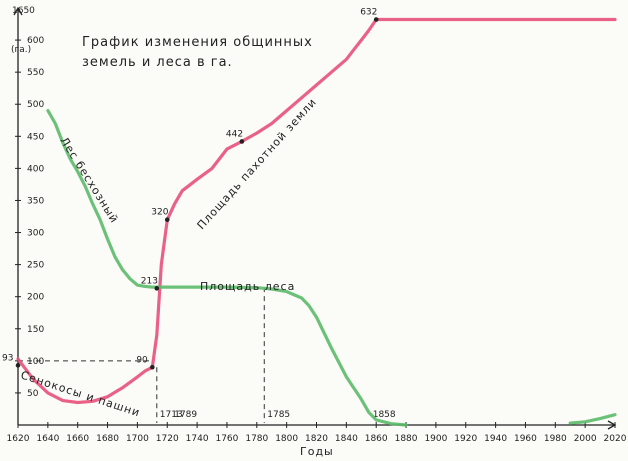 The width and height of the screenshot is (628, 461). Describe the element at coordinates (107, 439) in the screenshot. I see `x-tick-label: 1680` at that location.